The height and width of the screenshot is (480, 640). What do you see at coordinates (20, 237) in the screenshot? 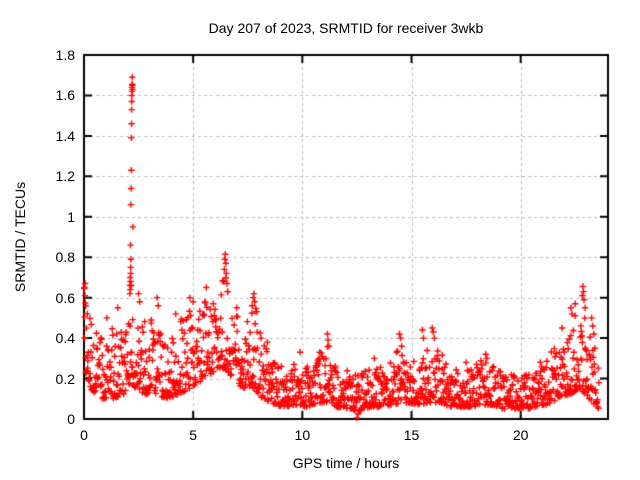
I see `y-axis-label: SRMTID / TECUs` at bounding box center [20, 237].